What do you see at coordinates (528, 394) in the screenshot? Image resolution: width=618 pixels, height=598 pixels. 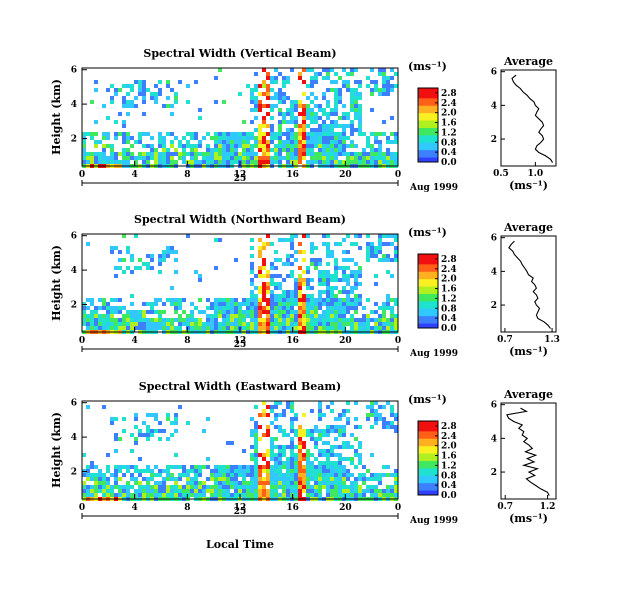 I see `average-title: Average` at bounding box center [528, 394].